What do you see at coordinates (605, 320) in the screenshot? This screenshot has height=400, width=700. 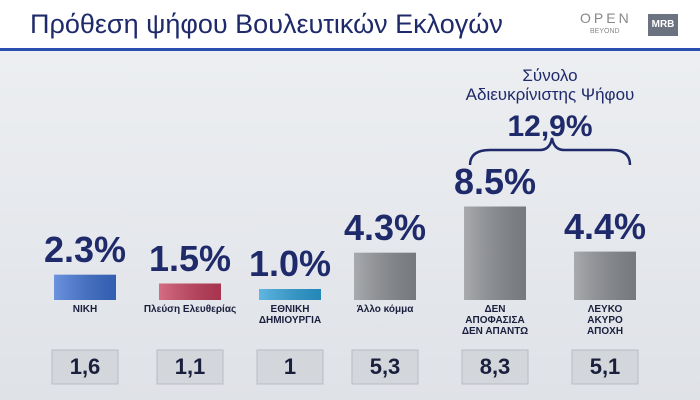 I see `category-label: ΛΕΥΚΟ ΑΚΥΡΟ ΑΠΟΧΗ` at bounding box center [605, 320].